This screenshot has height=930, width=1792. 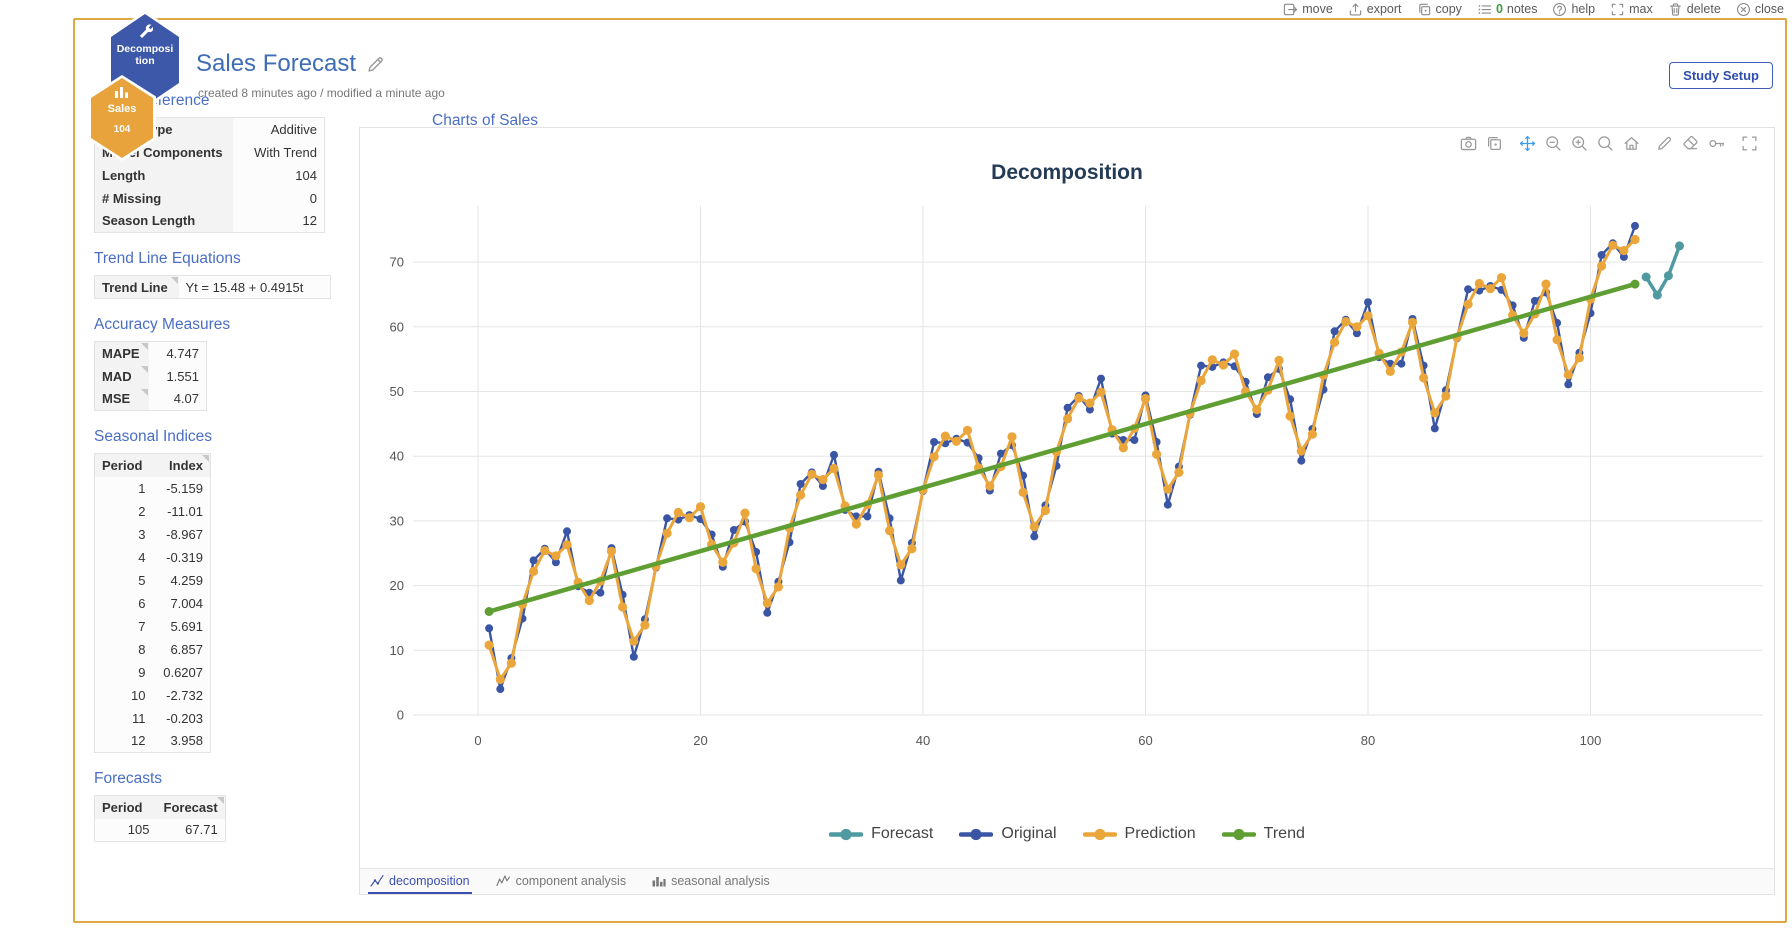 What do you see at coordinates (1591, 740) in the screenshot?
I see `svg-text: 100` at bounding box center [1591, 740].